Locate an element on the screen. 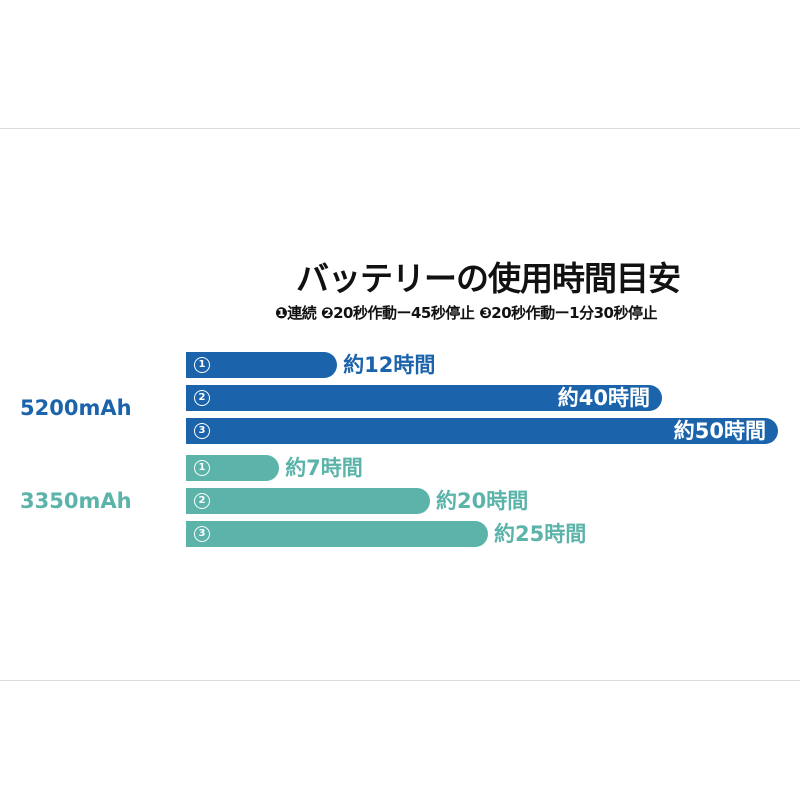 Image resolution: width=800 pixels, height=800 pixels. bar: 3 約50時間 is located at coordinates (482, 431).